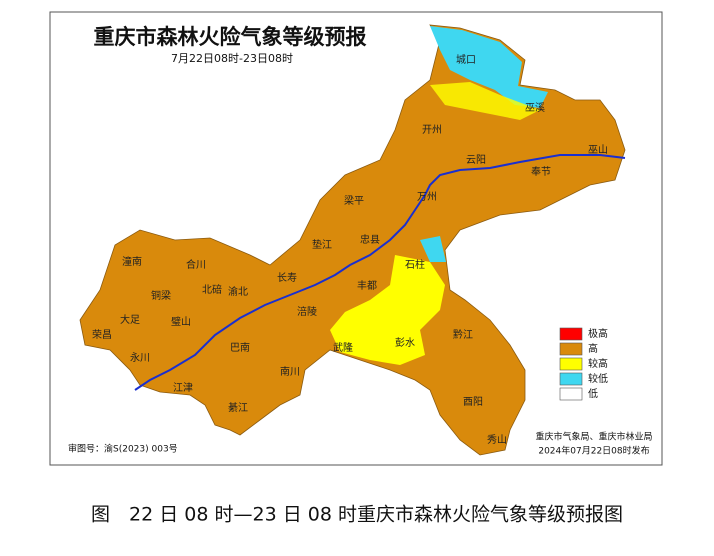 The height and width of the screenshot is (556, 714). I want to click on legend-label: 低, so click(593, 393).